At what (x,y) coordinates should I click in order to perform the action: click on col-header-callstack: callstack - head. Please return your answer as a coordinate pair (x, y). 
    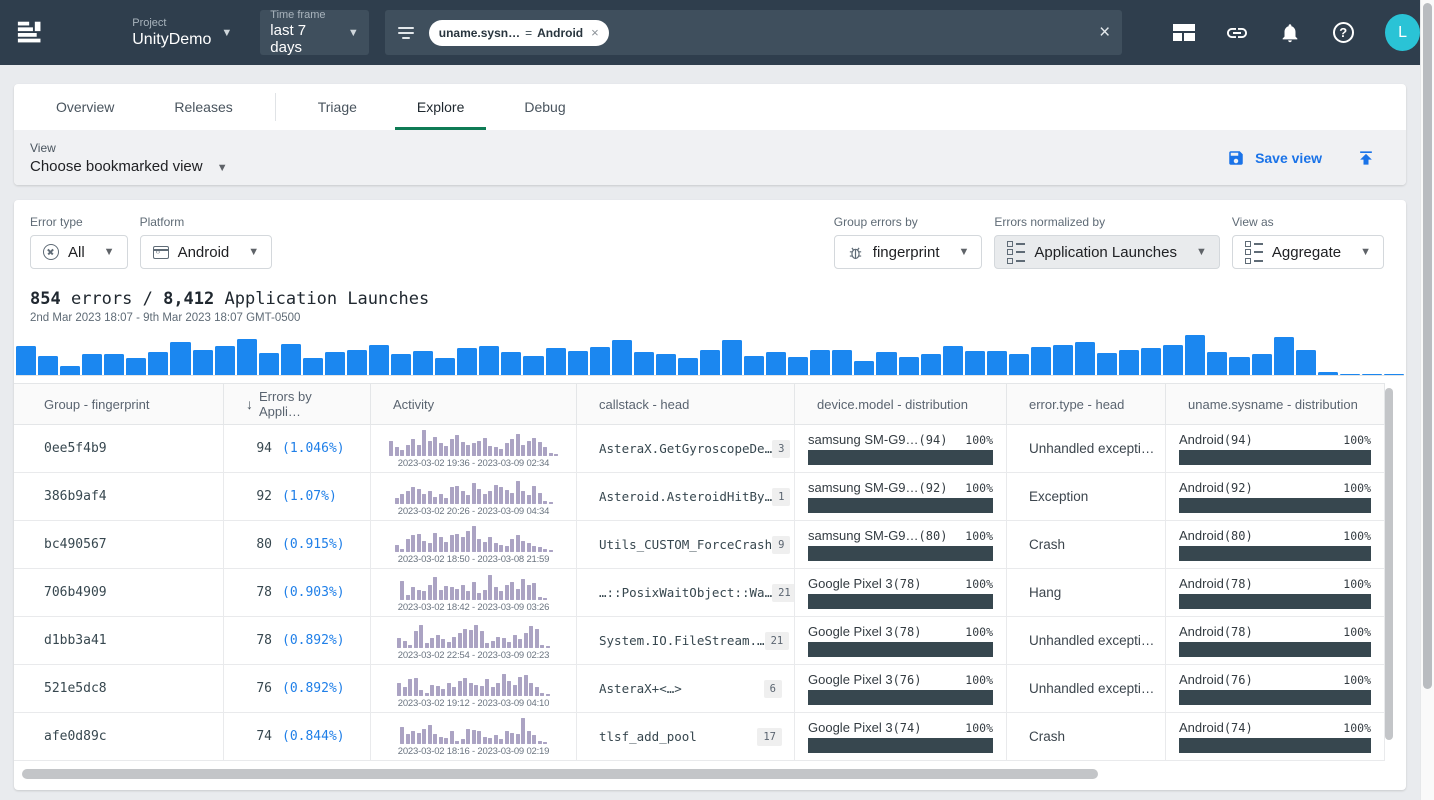
    Looking at the image, I should click on (686, 404).